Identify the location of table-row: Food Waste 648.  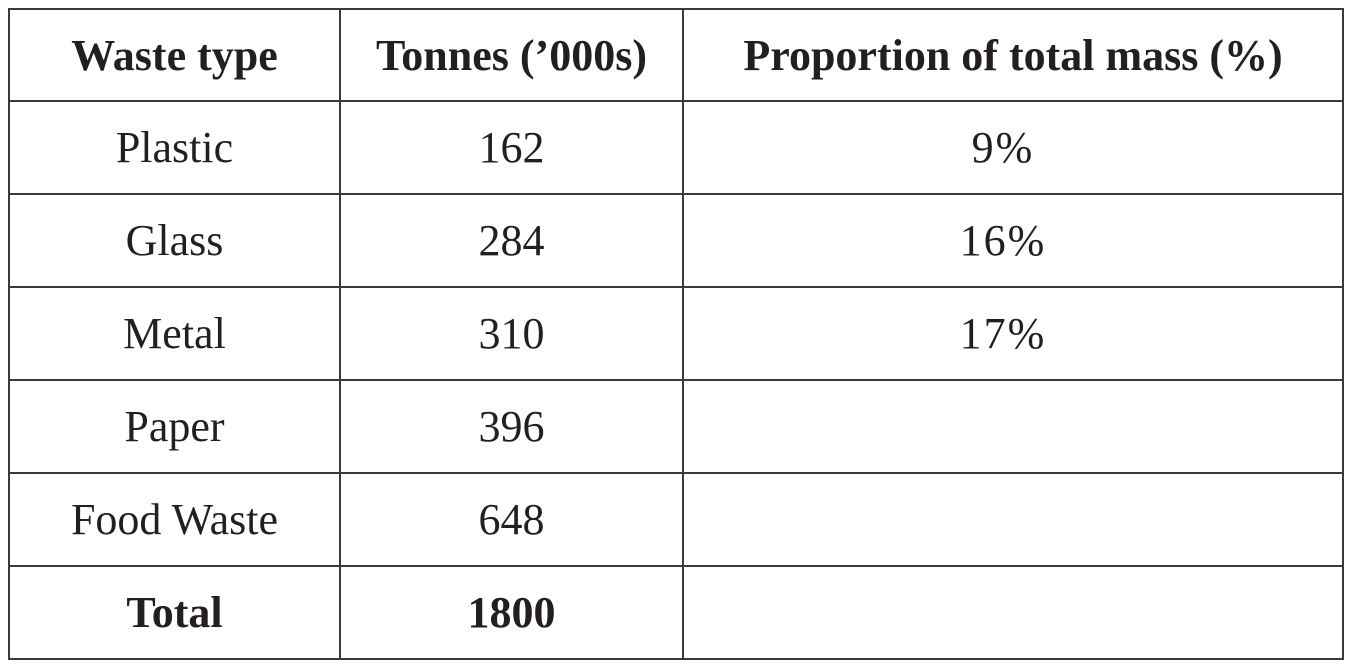
(676, 519).